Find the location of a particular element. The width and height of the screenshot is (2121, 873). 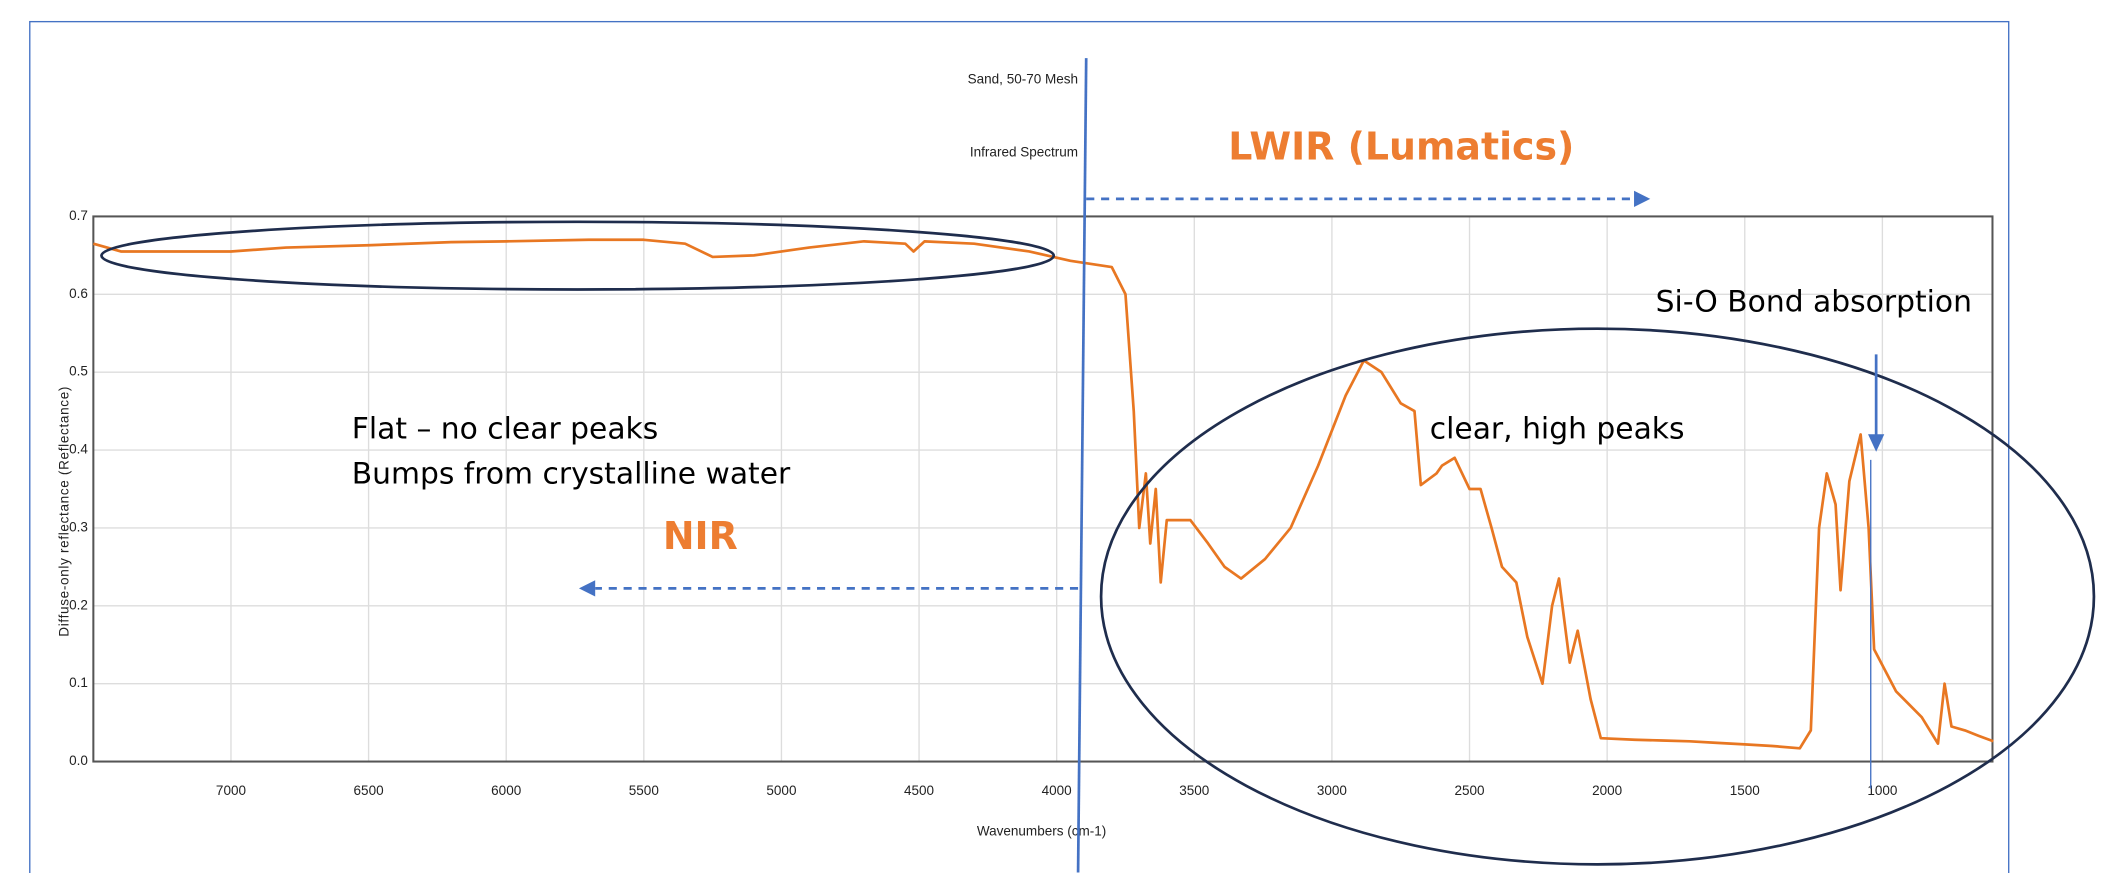

annotation: Flat – no clear peaks is located at coordinates (505, 429).